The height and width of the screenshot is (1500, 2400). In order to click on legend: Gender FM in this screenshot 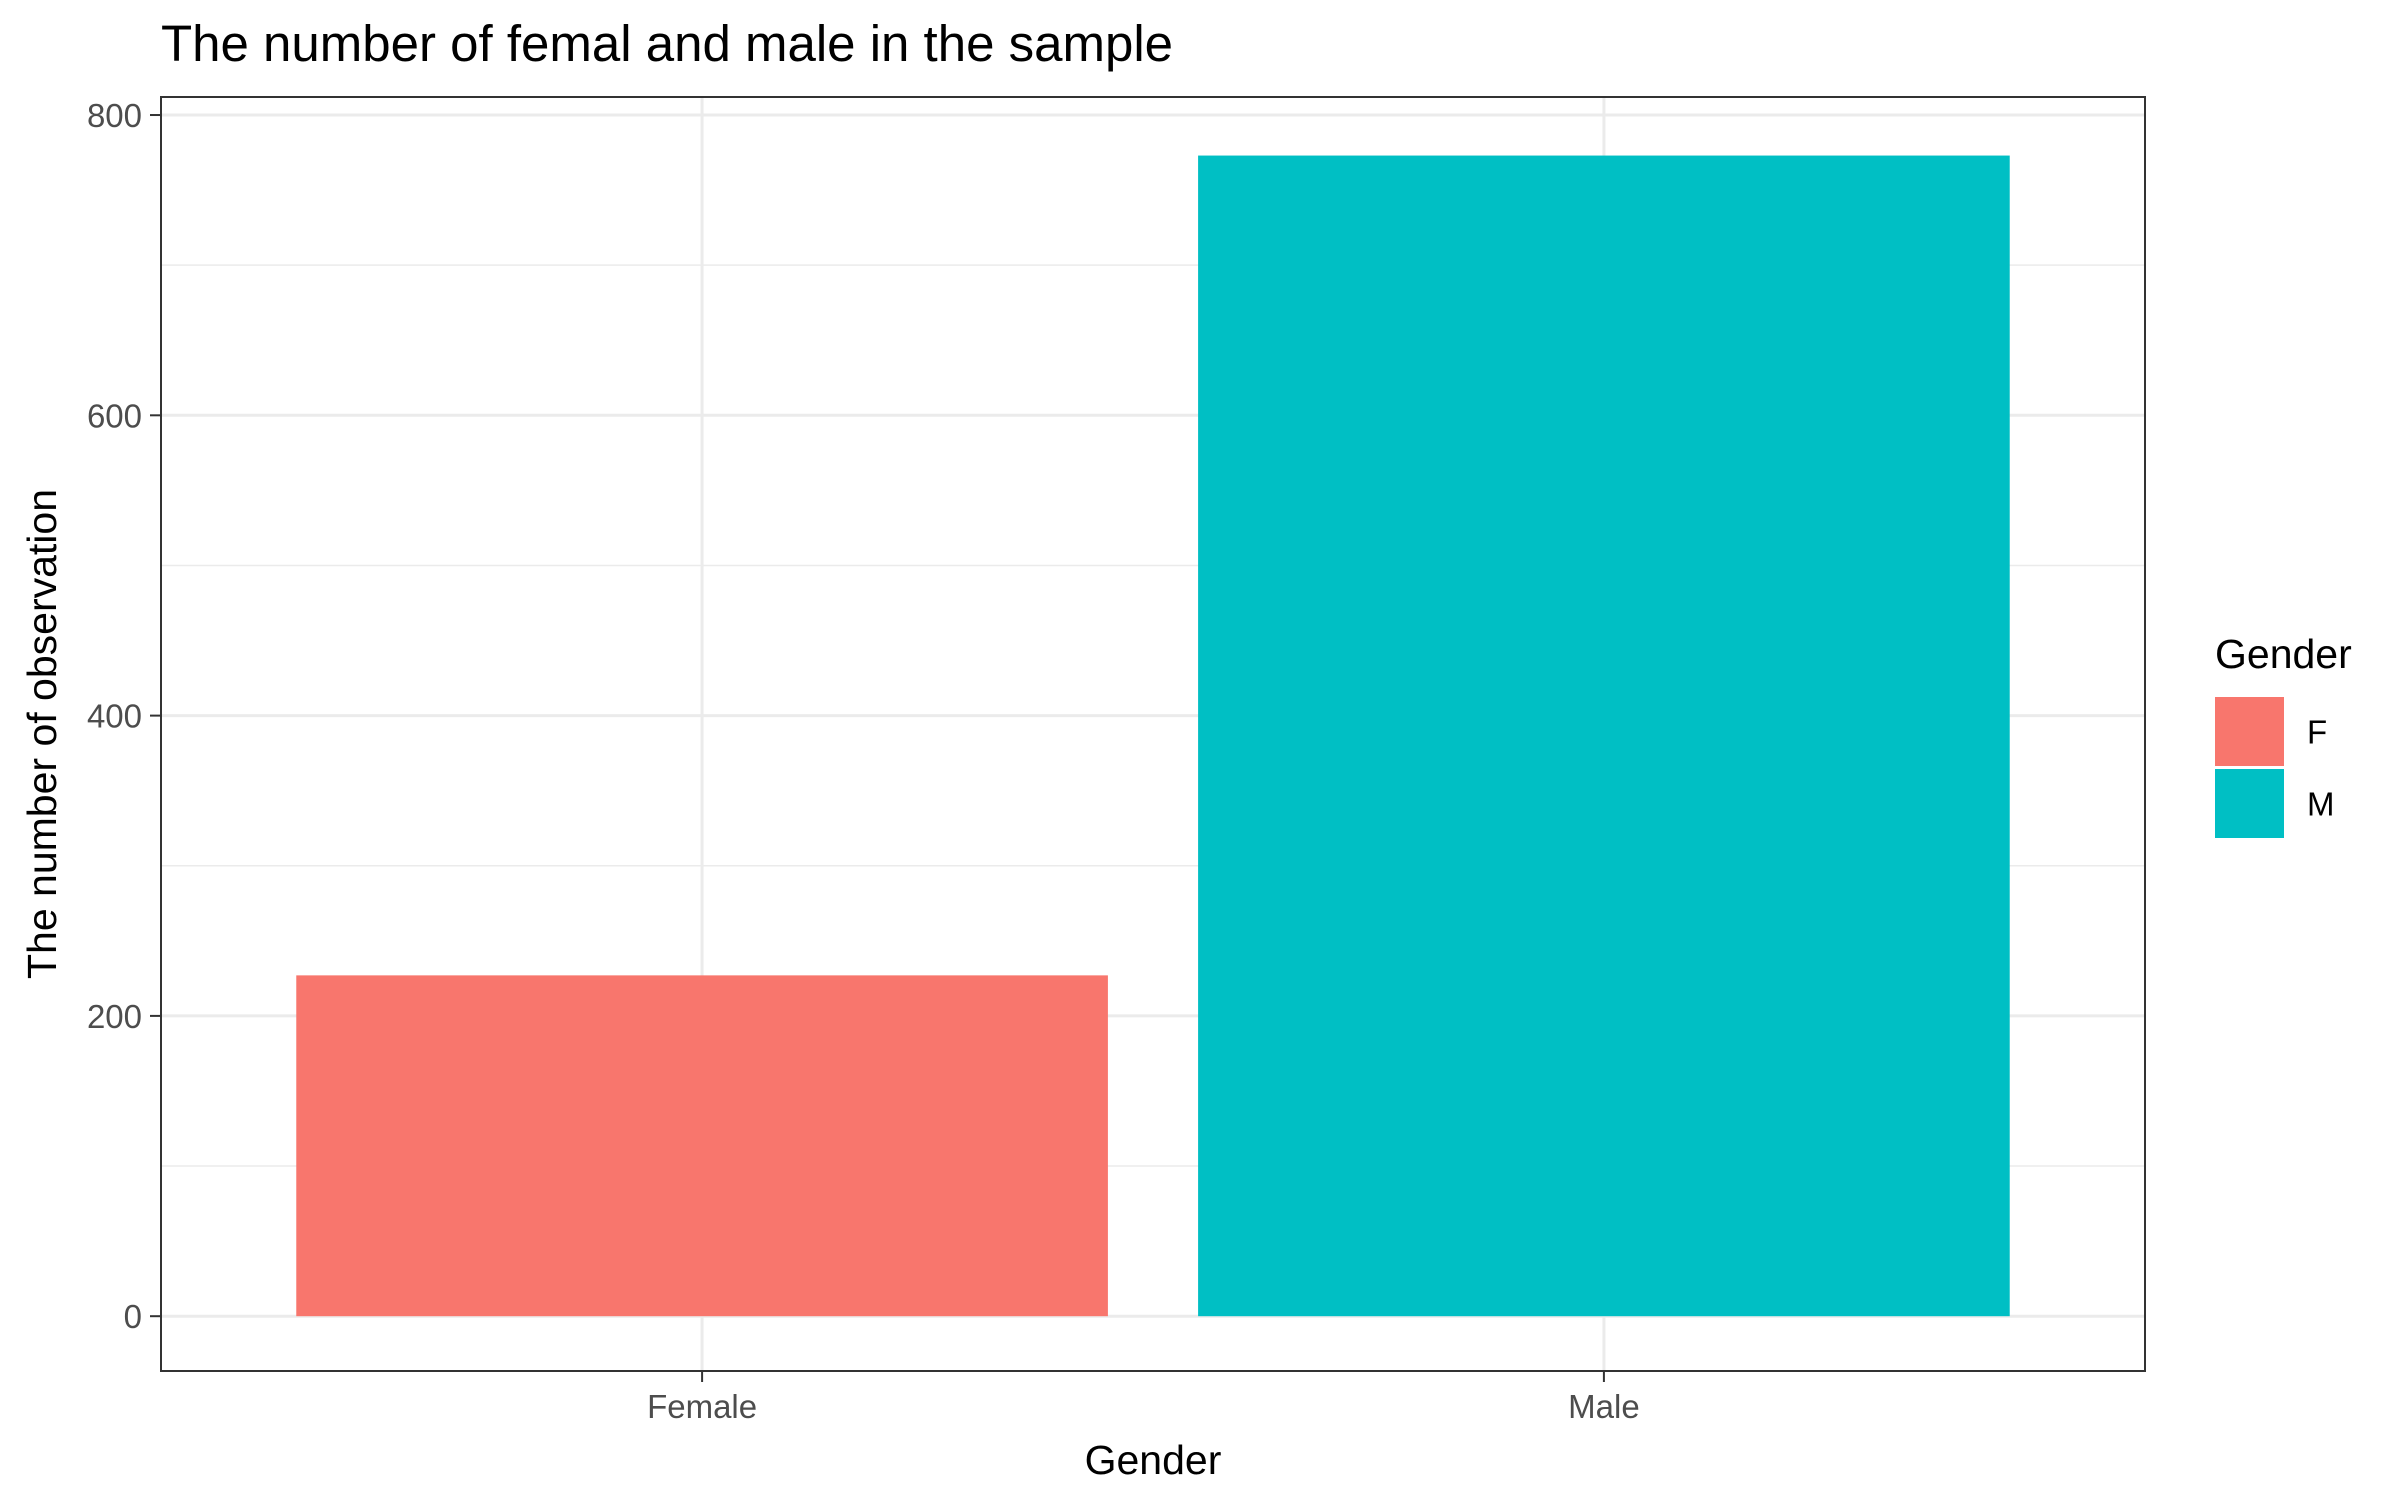, I will do `click(2283, 734)`.